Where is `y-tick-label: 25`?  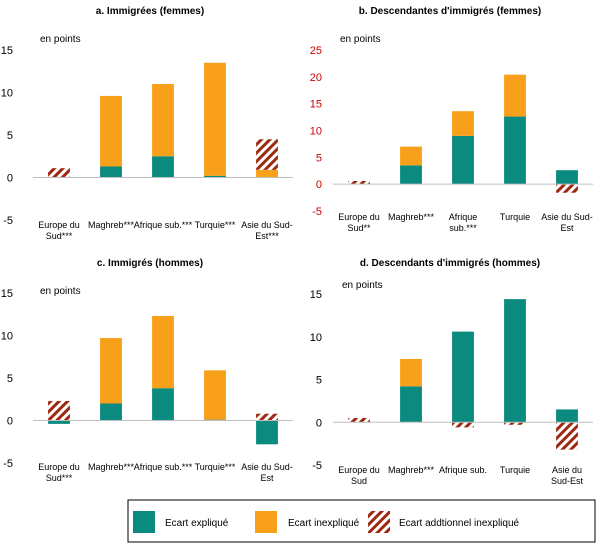 y-tick-label: 25 is located at coordinates (316, 51).